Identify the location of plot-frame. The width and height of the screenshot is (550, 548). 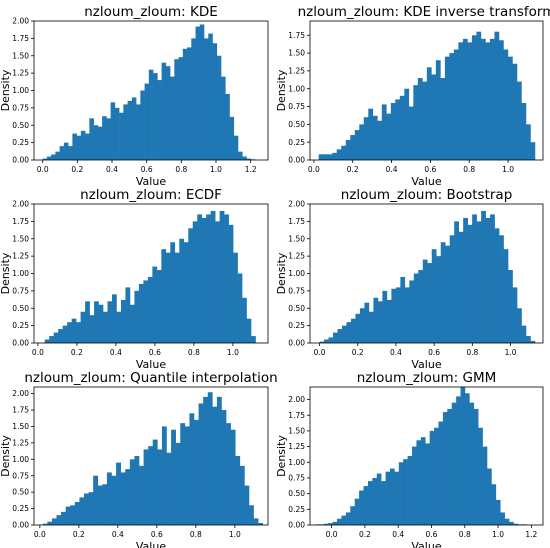
(151, 456).